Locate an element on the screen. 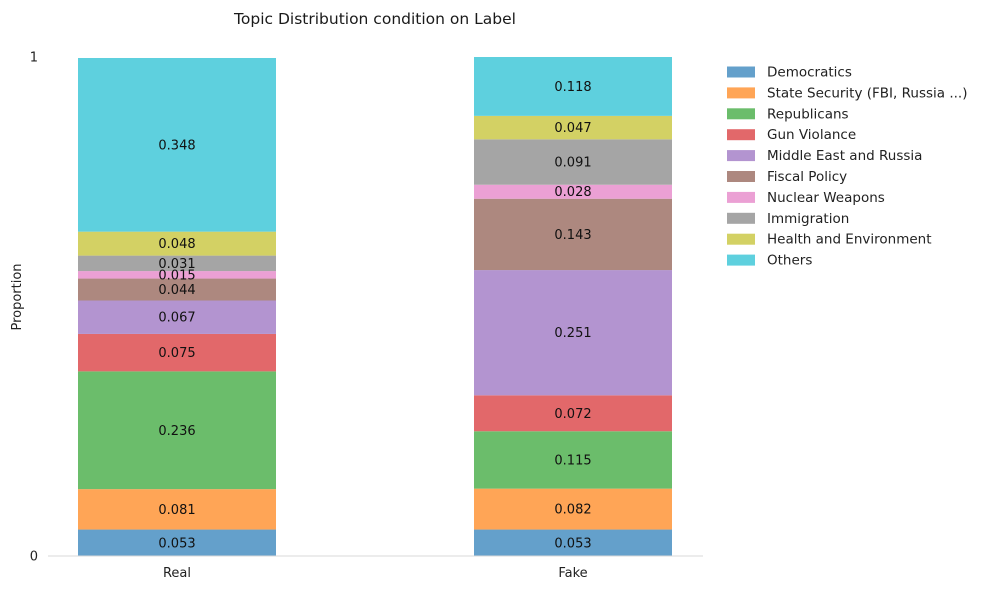 The image size is (987, 590). segment-value-label: 0.067 is located at coordinates (176, 318).